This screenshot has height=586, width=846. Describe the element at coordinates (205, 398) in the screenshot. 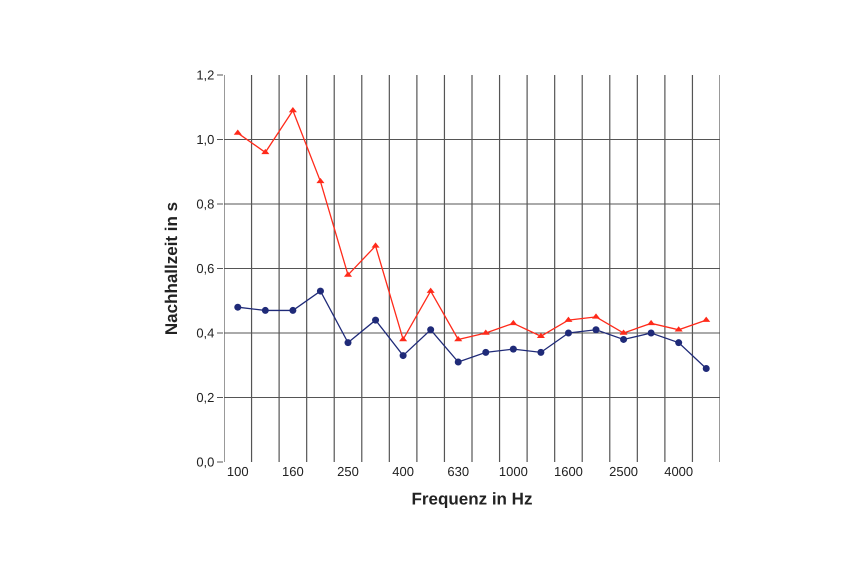

I see `y-tick-label: 0,2` at that location.